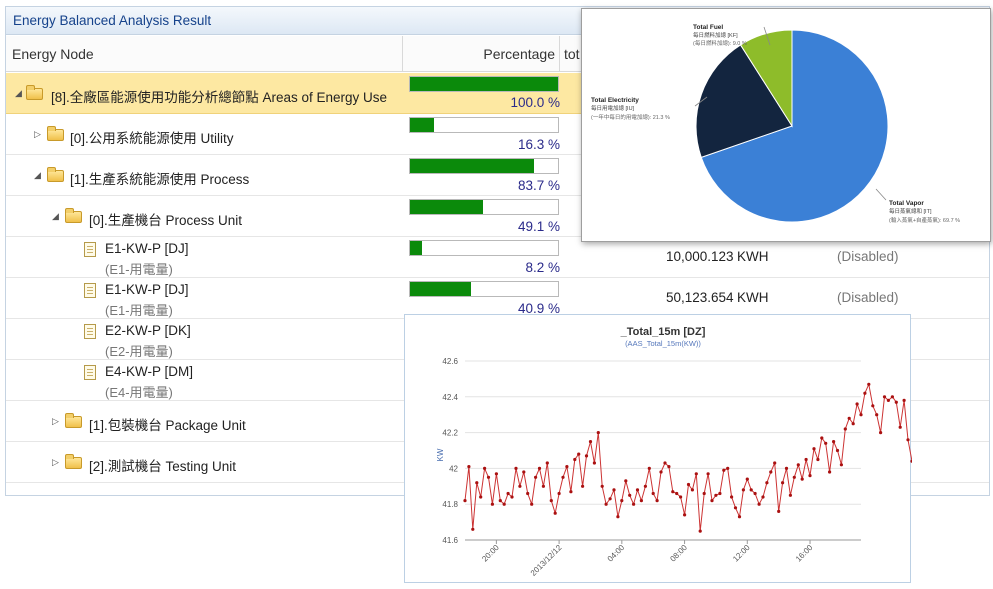 Image resolution: width=993 pixels, height=589 pixels. Describe the element at coordinates (794, 126) in the screenshot. I see `pie-slice-total-vapor` at that location.